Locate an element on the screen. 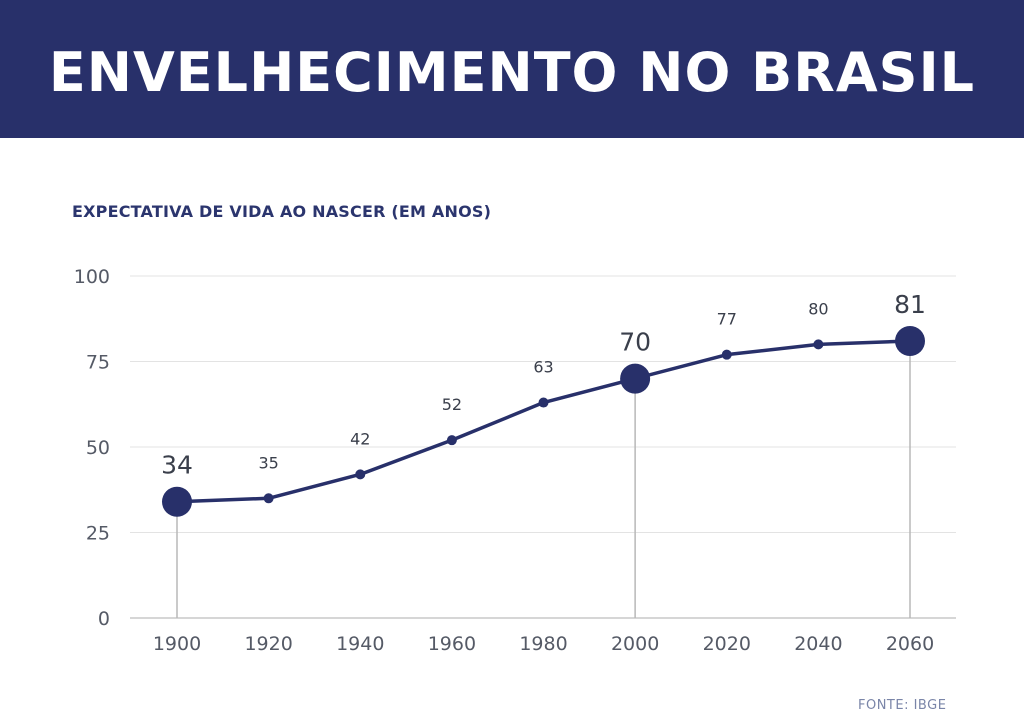 This screenshot has height=713, width=1024. data-label: 42 is located at coordinates (360, 438).